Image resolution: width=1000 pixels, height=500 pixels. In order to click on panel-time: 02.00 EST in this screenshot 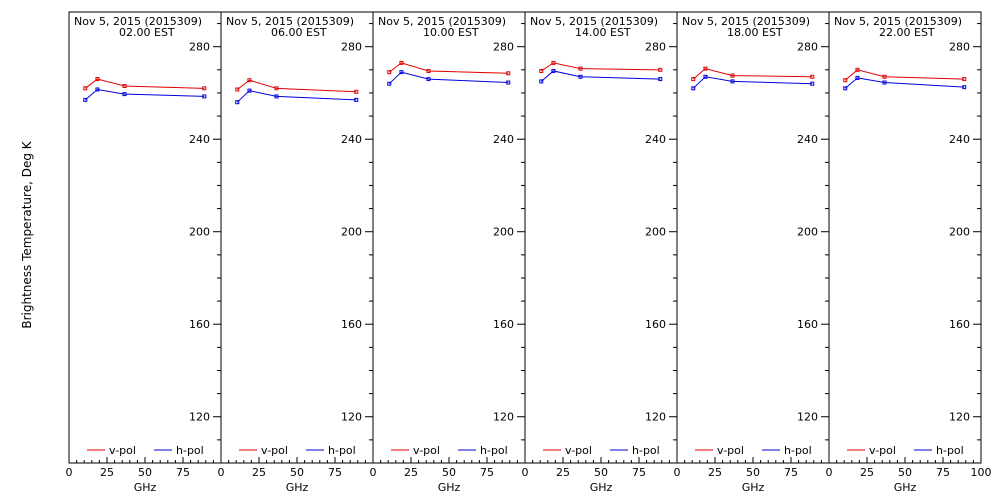, I will do `click(147, 32)`.